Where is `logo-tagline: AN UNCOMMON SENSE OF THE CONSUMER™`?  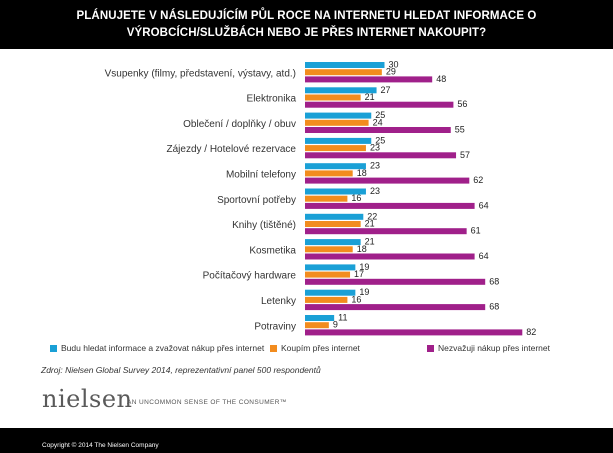
logo-tagline: AN UNCOMMON SENSE OF THE CONSUMER™ is located at coordinates (207, 402).